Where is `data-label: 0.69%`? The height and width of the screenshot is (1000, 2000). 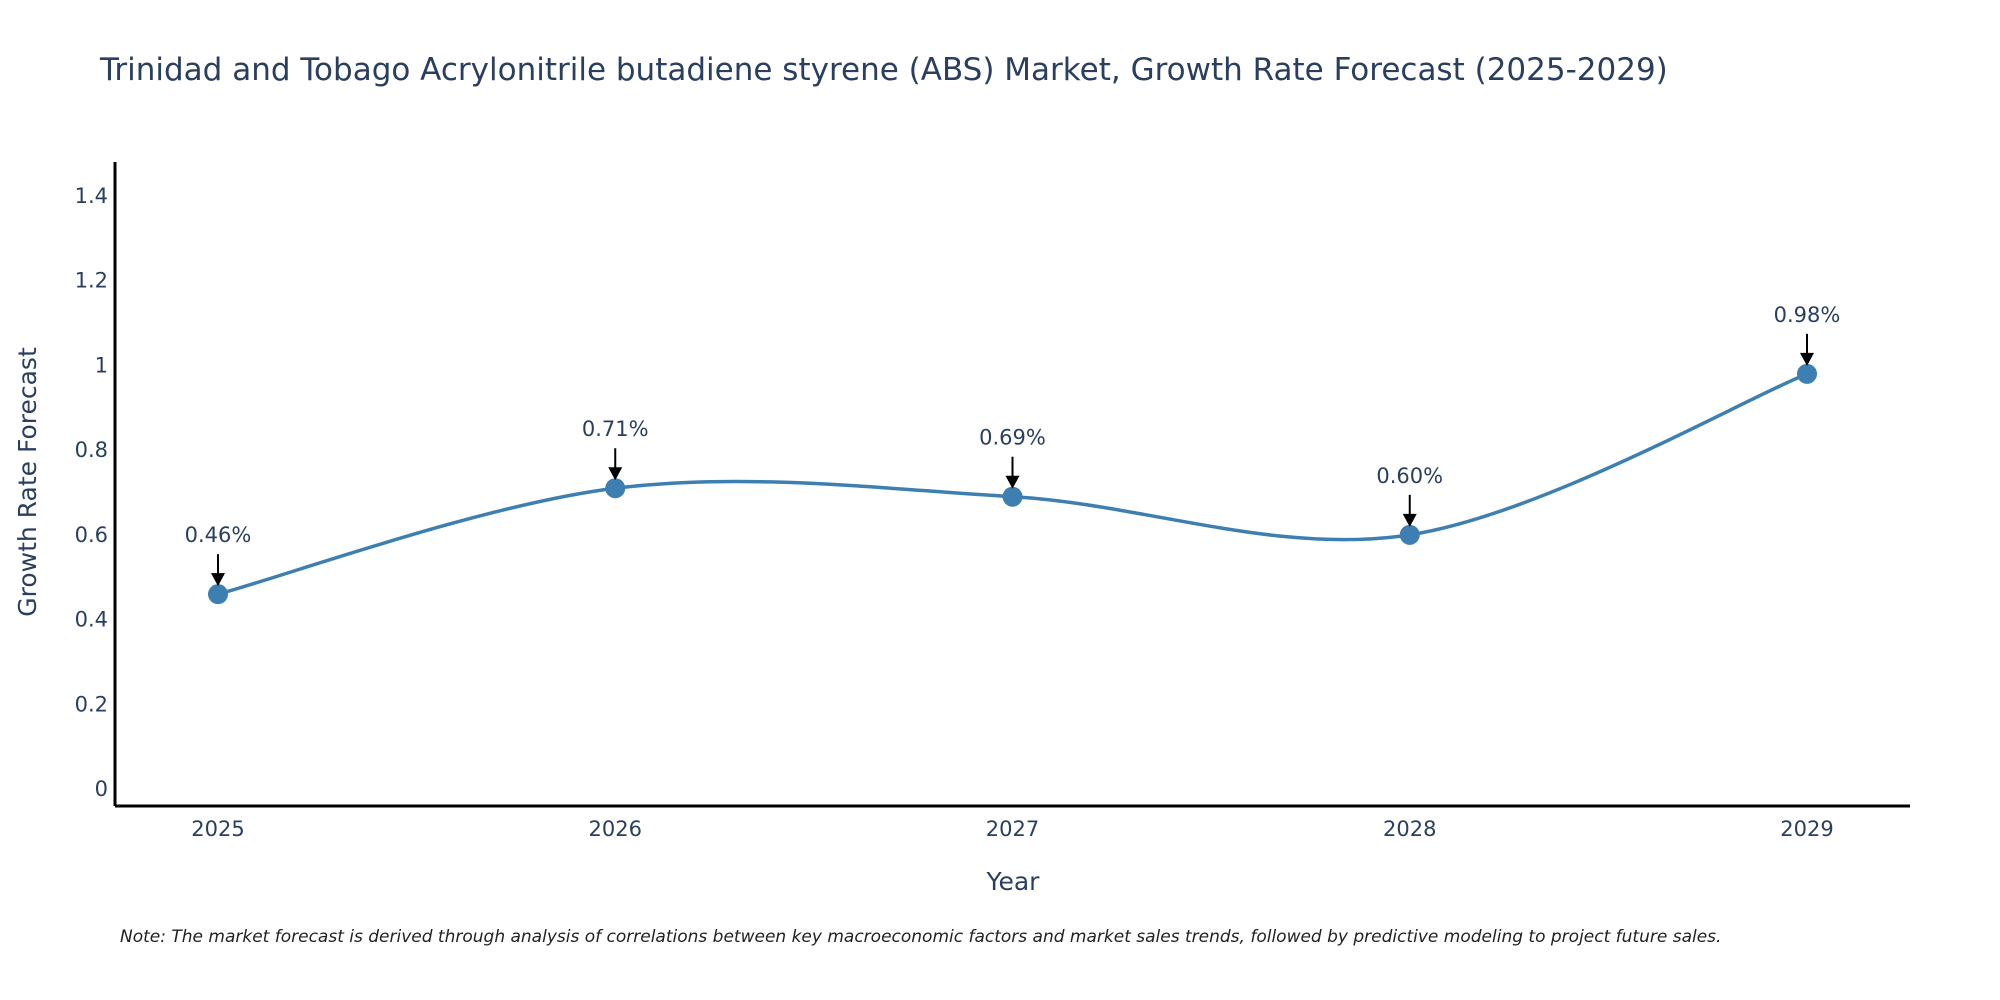
data-label: 0.69% is located at coordinates (1012, 438).